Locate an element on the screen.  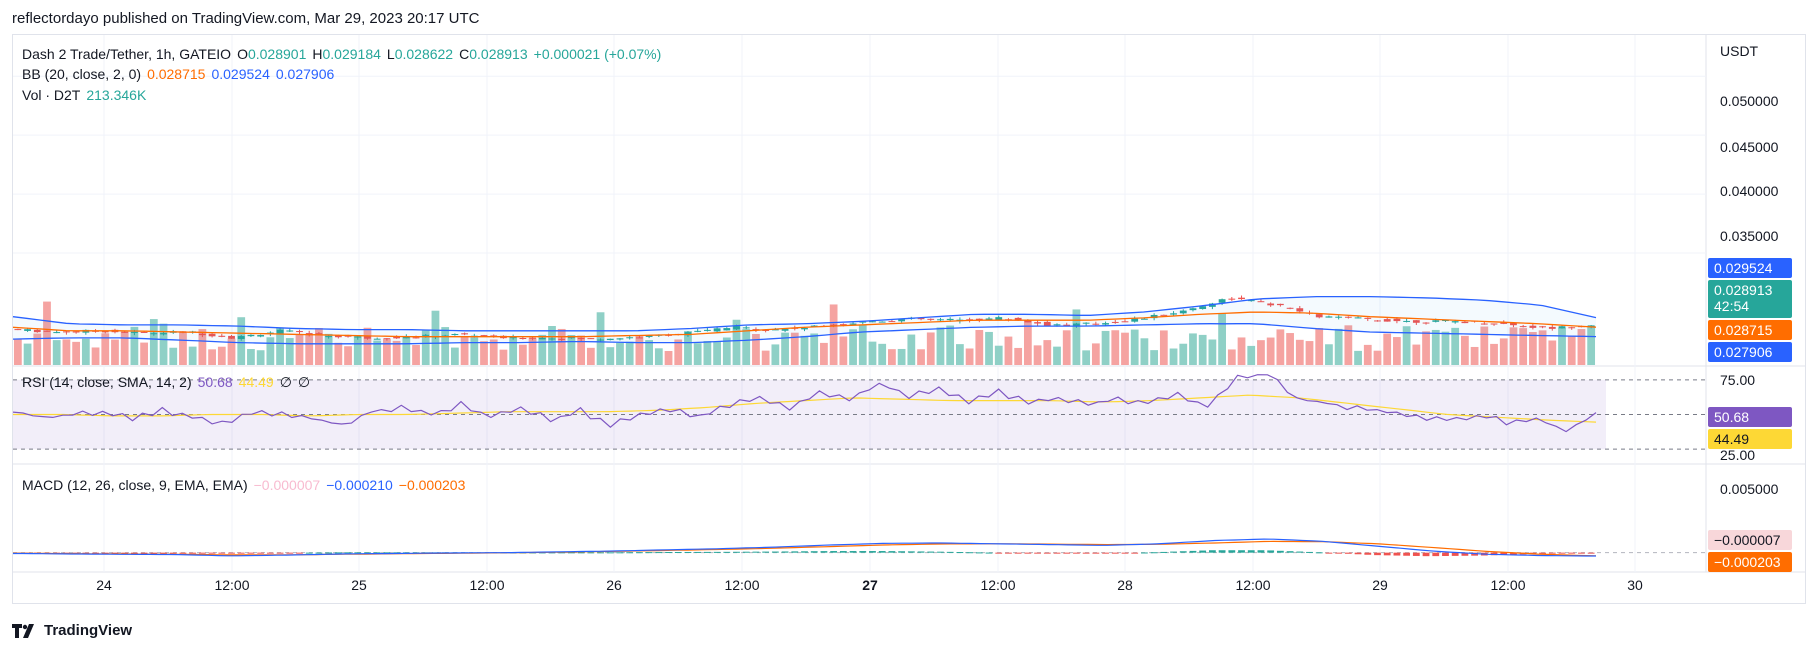
rsi-legend: RSI (14, close, SMA, 14, 2) 50.68 44.49 ∅ ∅ is located at coordinates (169, 382).